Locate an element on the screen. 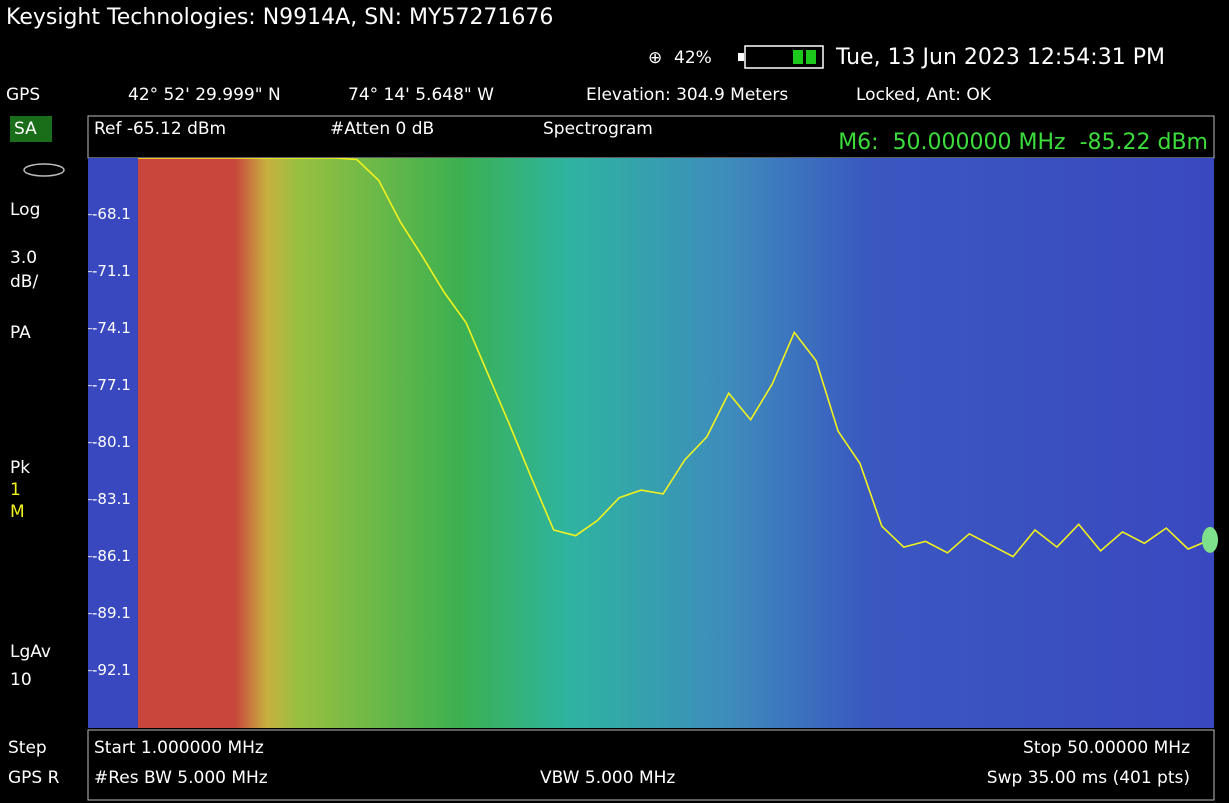 The image size is (1229, 803). attenuation: #Atten 0 dB is located at coordinates (382, 129).